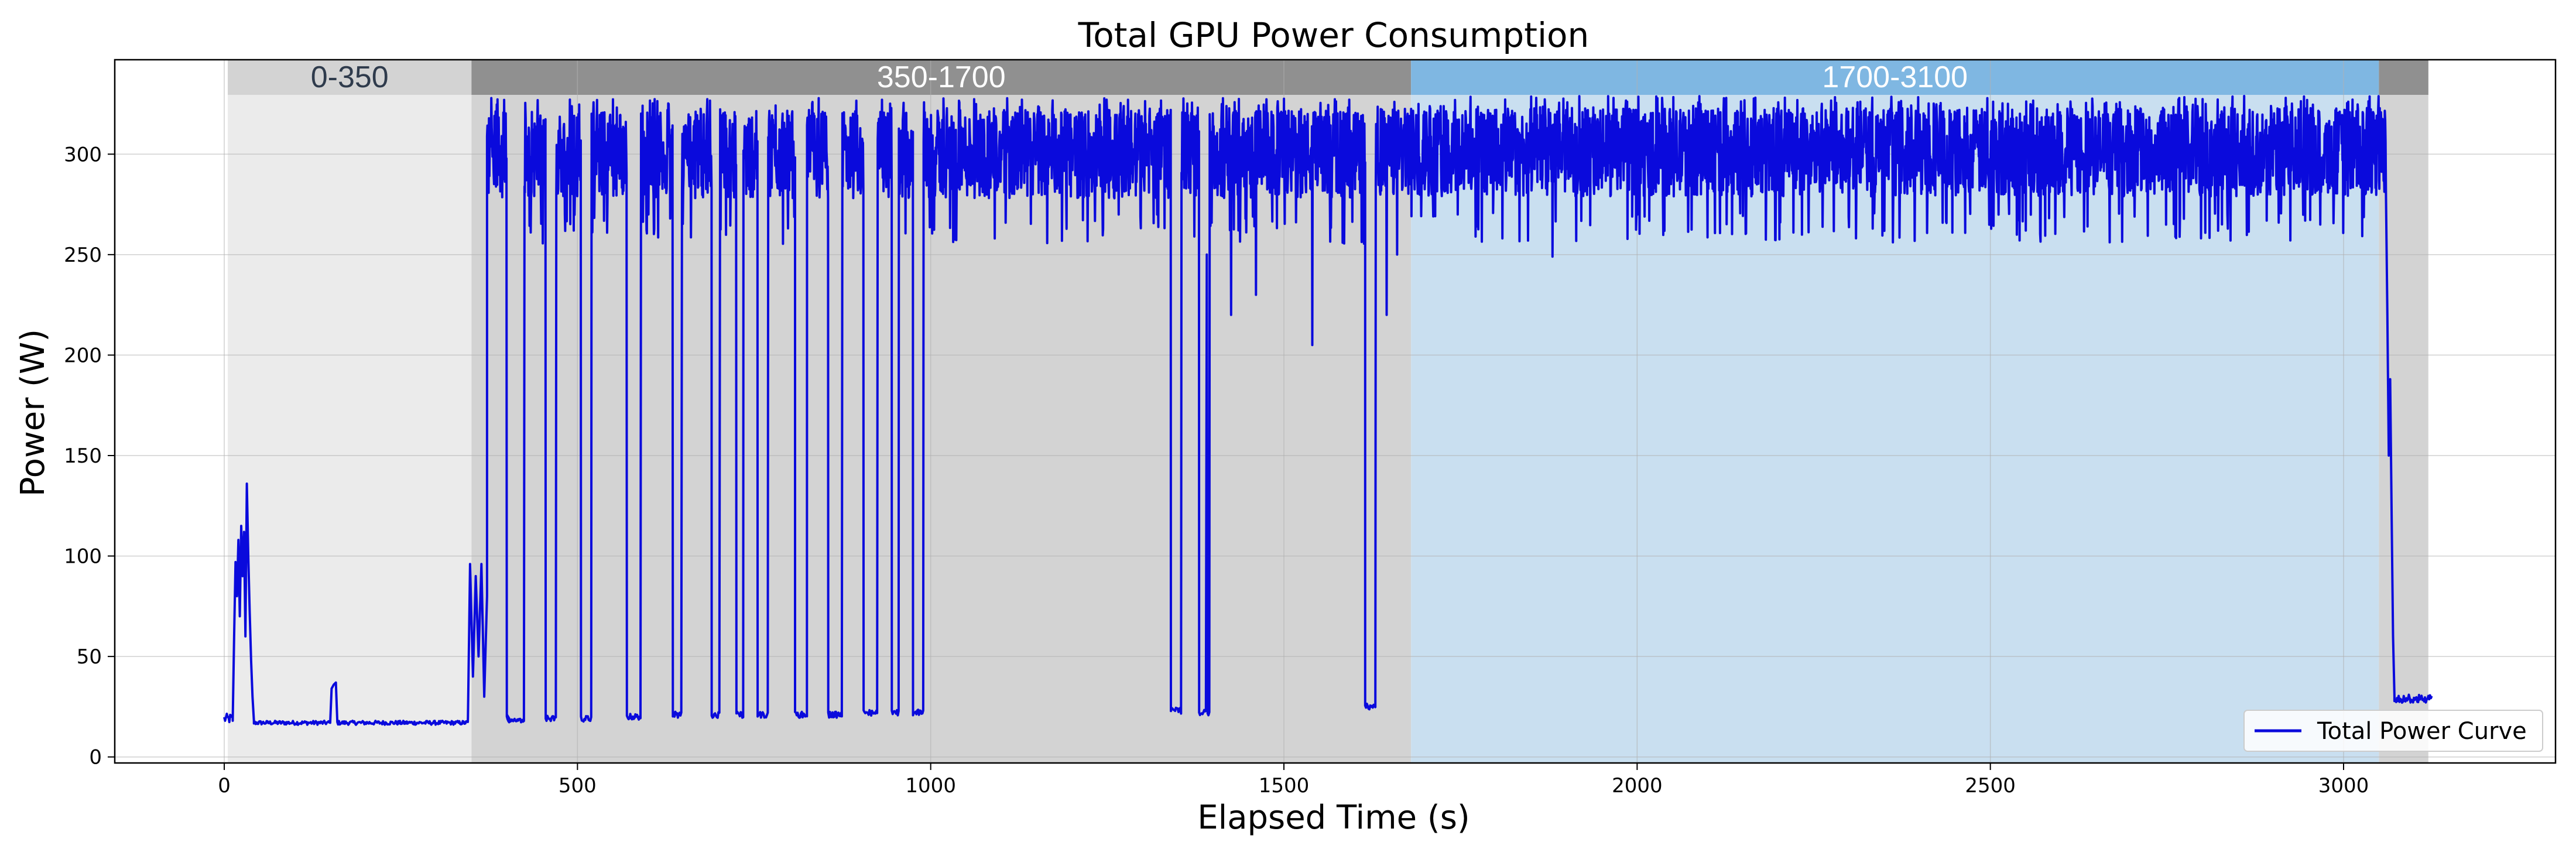  What do you see at coordinates (1333, 818) in the screenshot?
I see `x-axis-label: Elapsed Time (s)` at bounding box center [1333, 818].